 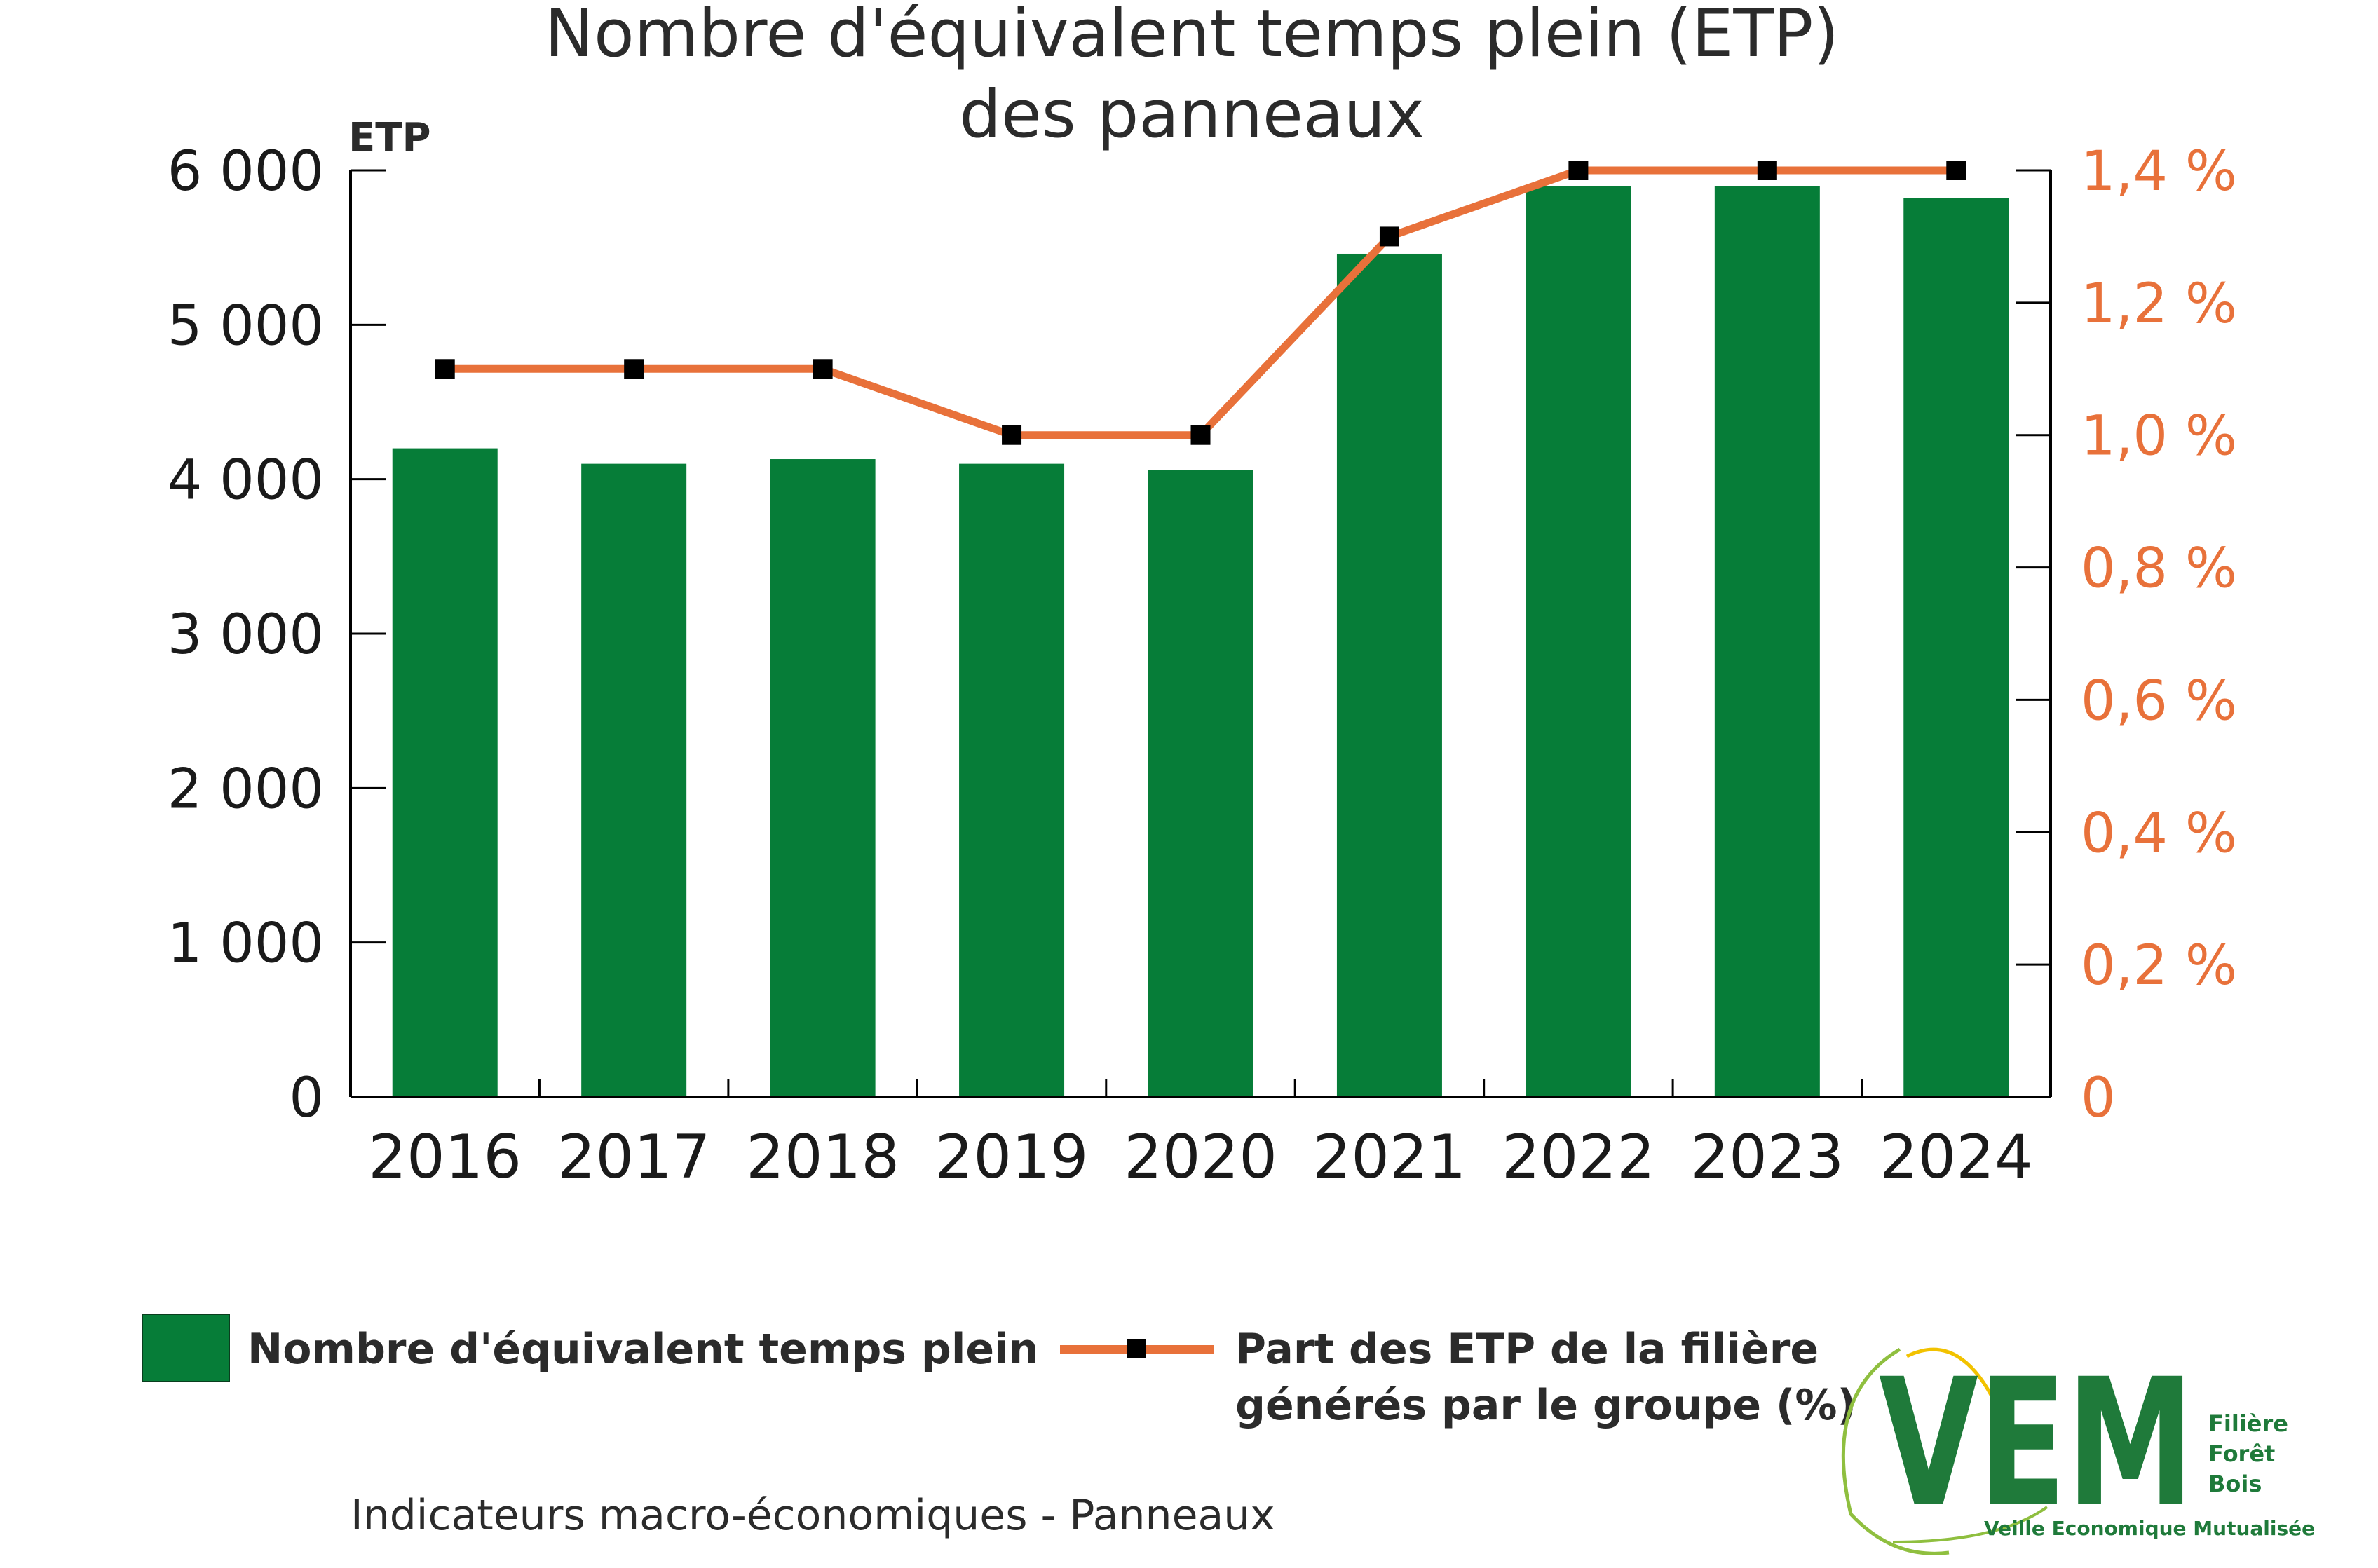 I want to click on x-tick-label: 2024, so click(x=1956, y=1157).